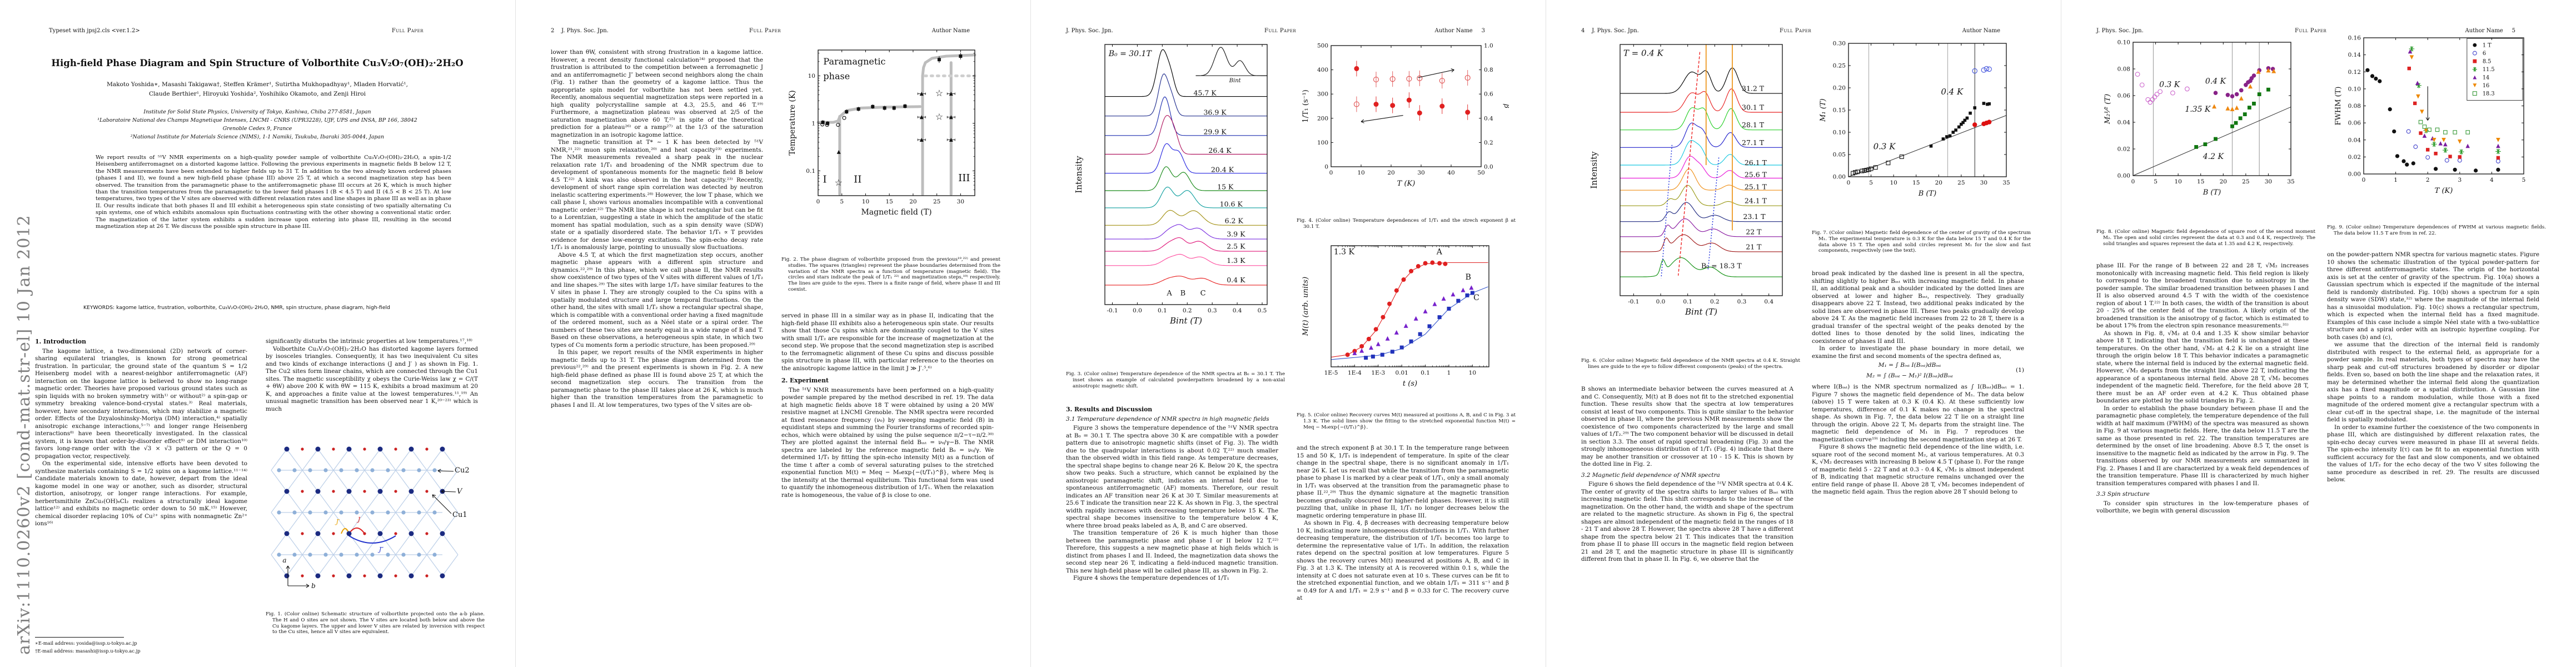  Describe the element at coordinates (1236, 280) in the screenshot. I see `svg-text: 0.4 K` at that location.